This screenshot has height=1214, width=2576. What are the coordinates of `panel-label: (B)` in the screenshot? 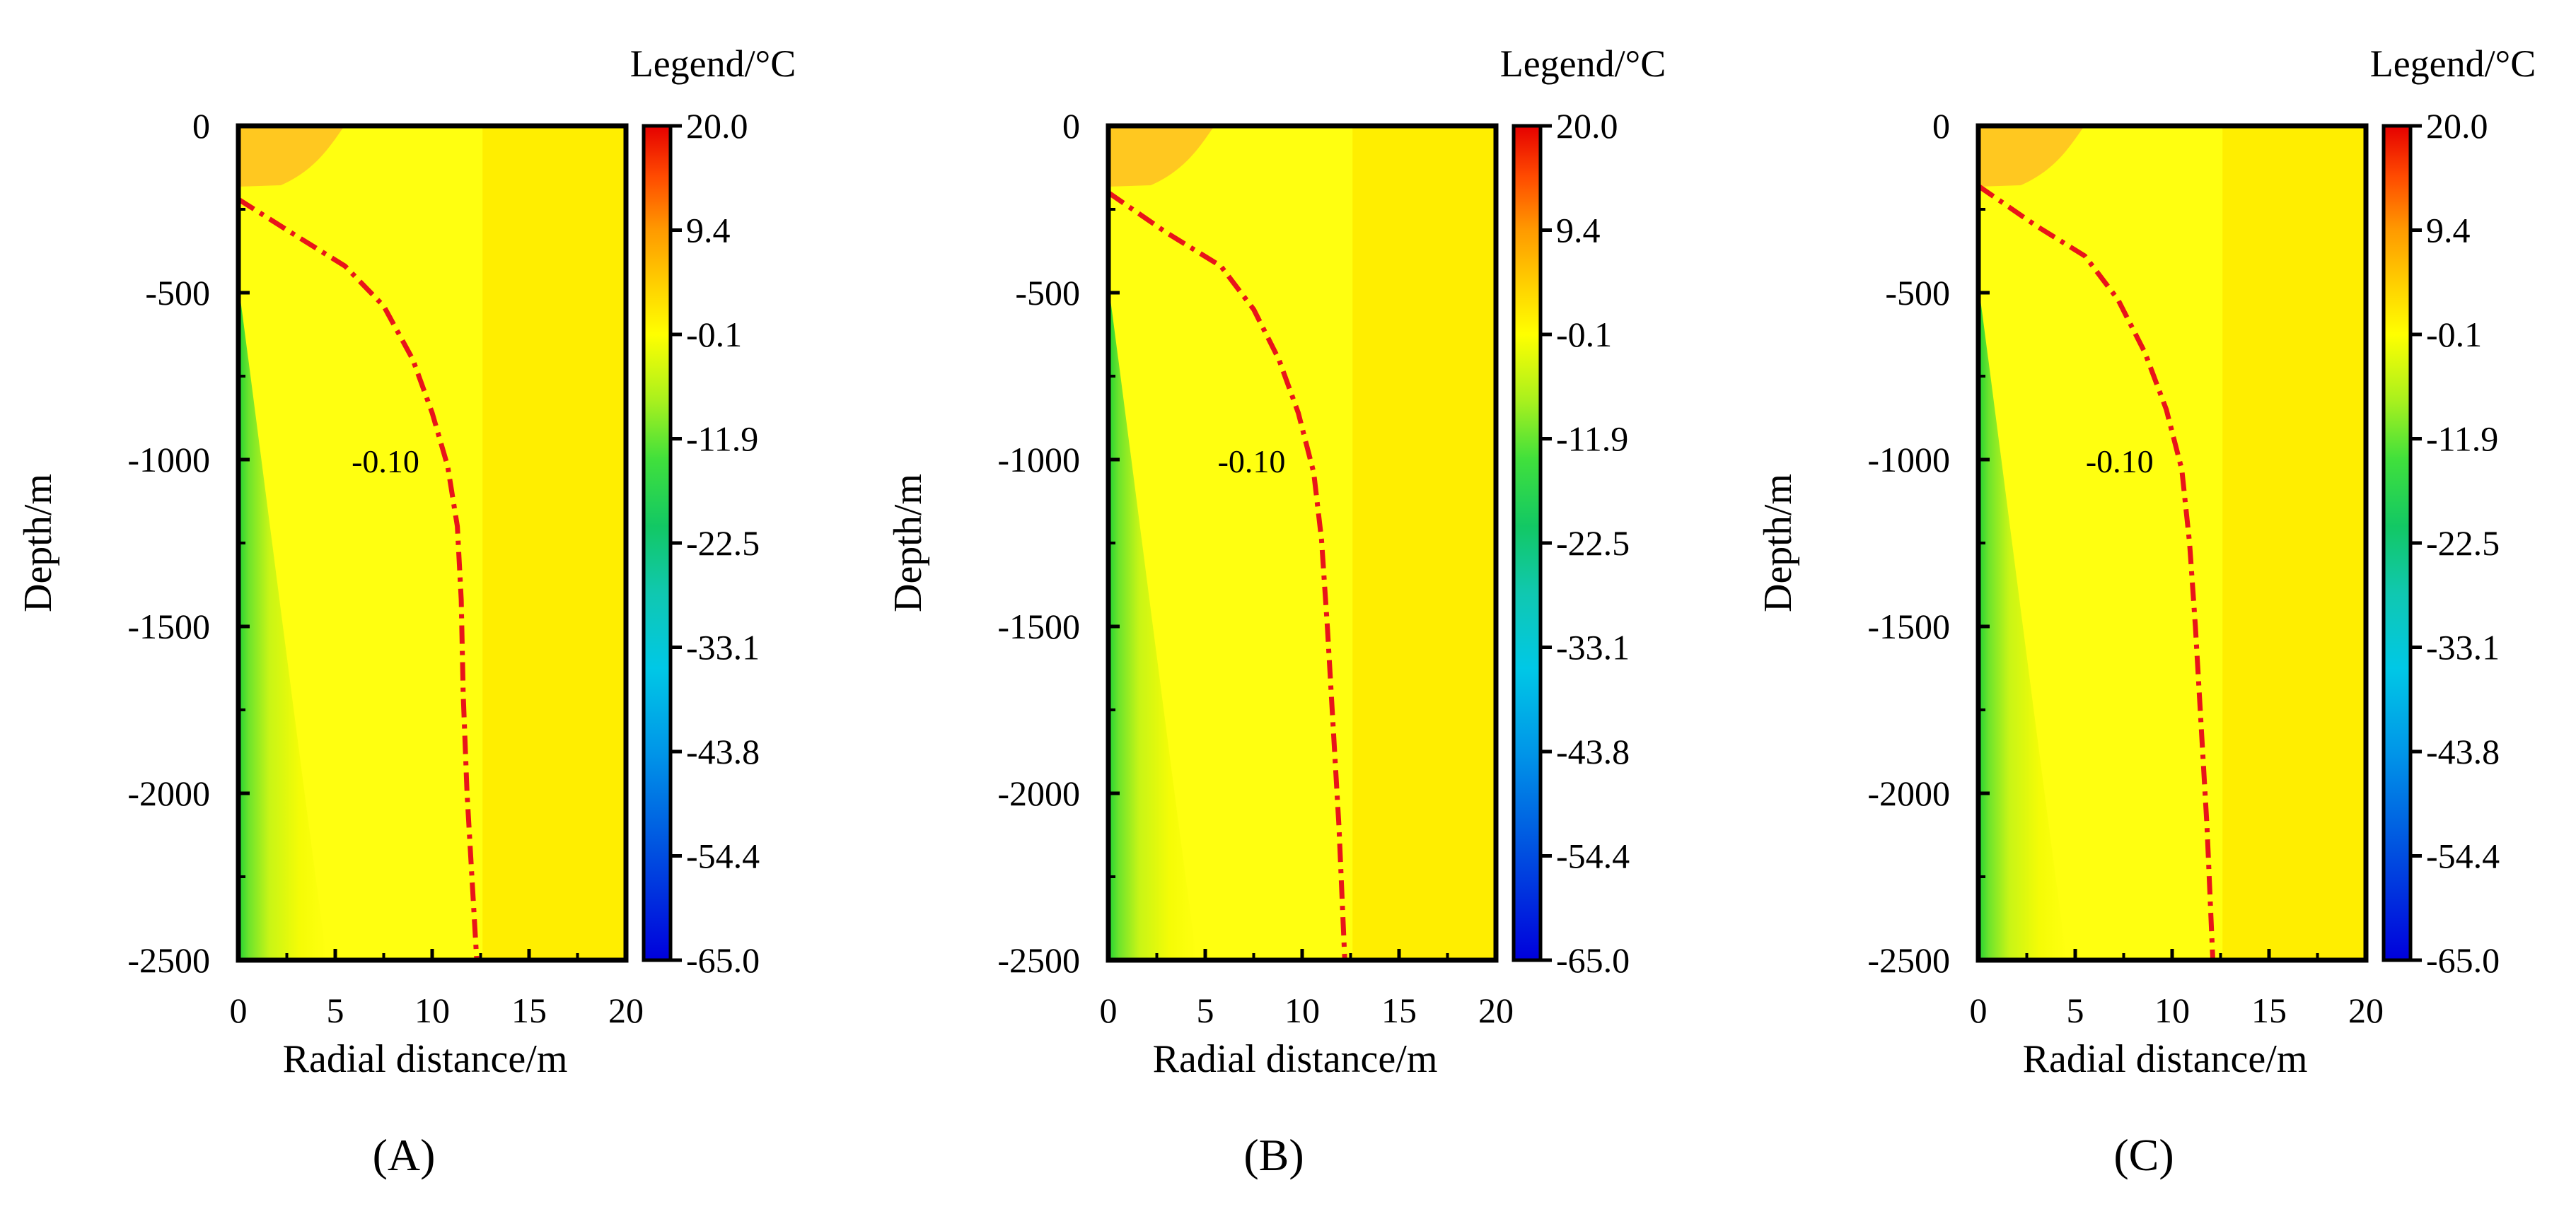 It's located at (1273, 1155).